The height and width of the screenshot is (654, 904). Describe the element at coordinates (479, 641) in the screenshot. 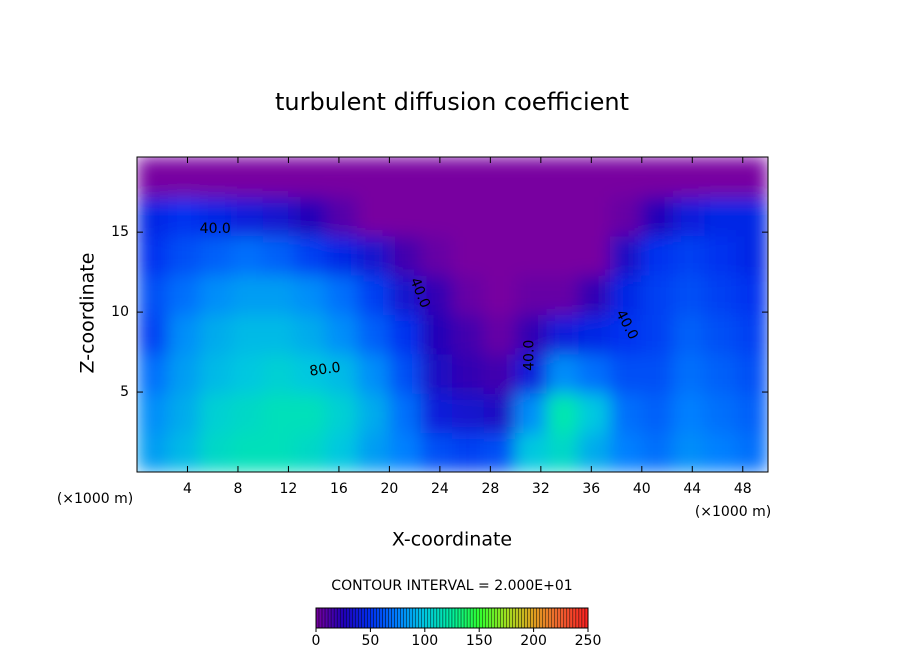

I see `colorbar-tick-label: 150` at that location.